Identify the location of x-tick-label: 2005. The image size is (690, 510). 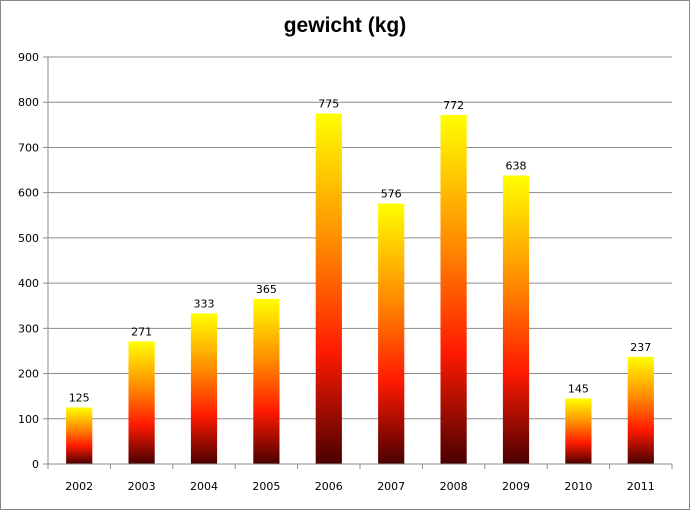
(266, 486).